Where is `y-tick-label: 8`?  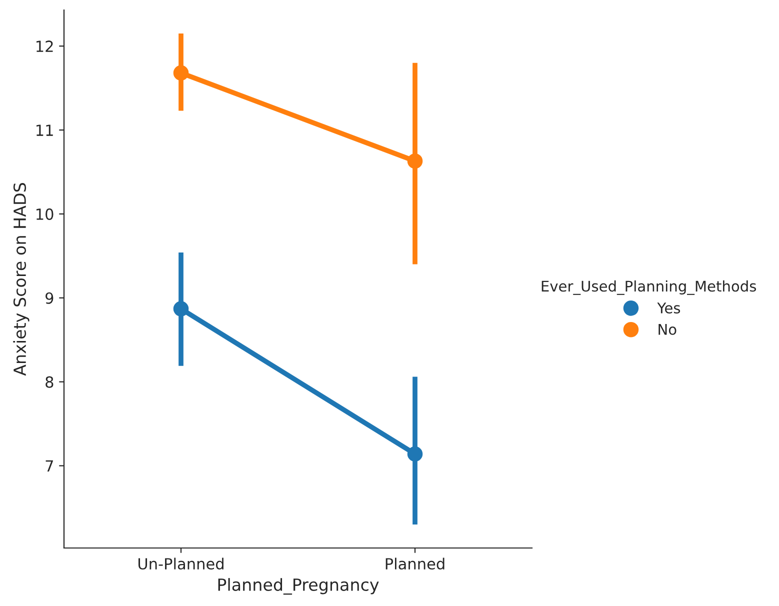
y-tick-label: 8 is located at coordinates (50, 382).